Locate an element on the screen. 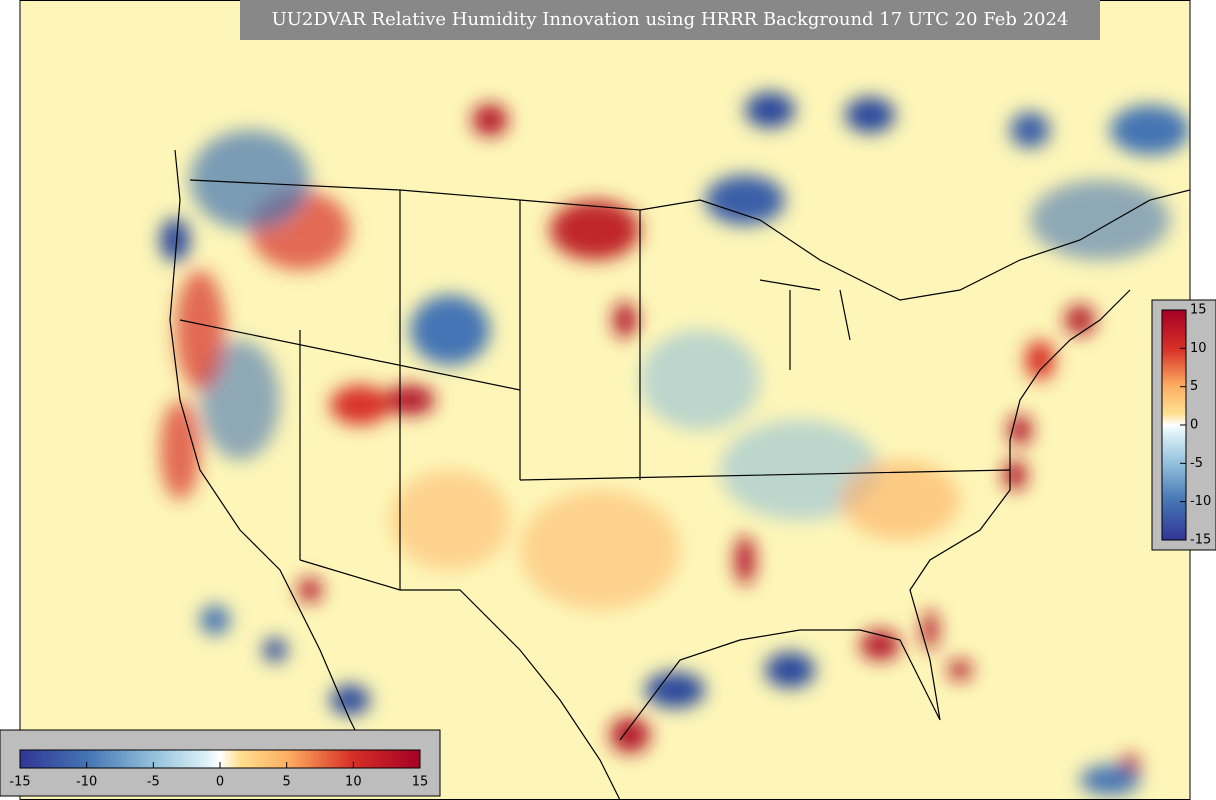 Image resolution: width=1216 pixels, height=800 pixels. title-box is located at coordinates (670, 20).